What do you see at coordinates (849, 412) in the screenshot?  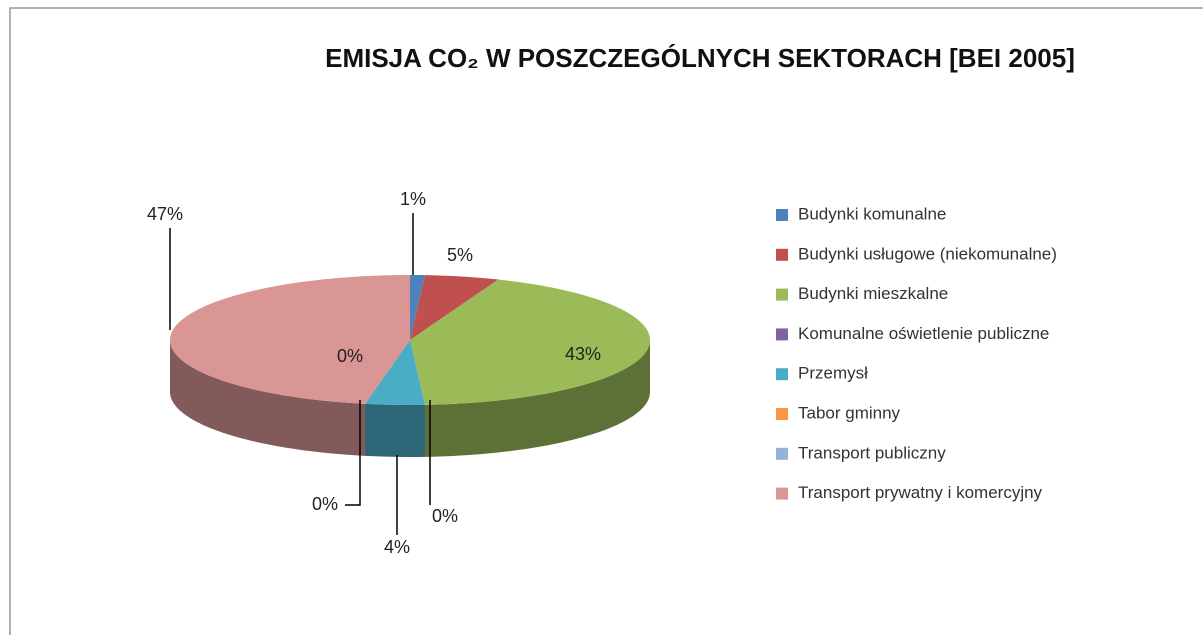 I see `legend-label: Tabor gminny` at bounding box center [849, 412].